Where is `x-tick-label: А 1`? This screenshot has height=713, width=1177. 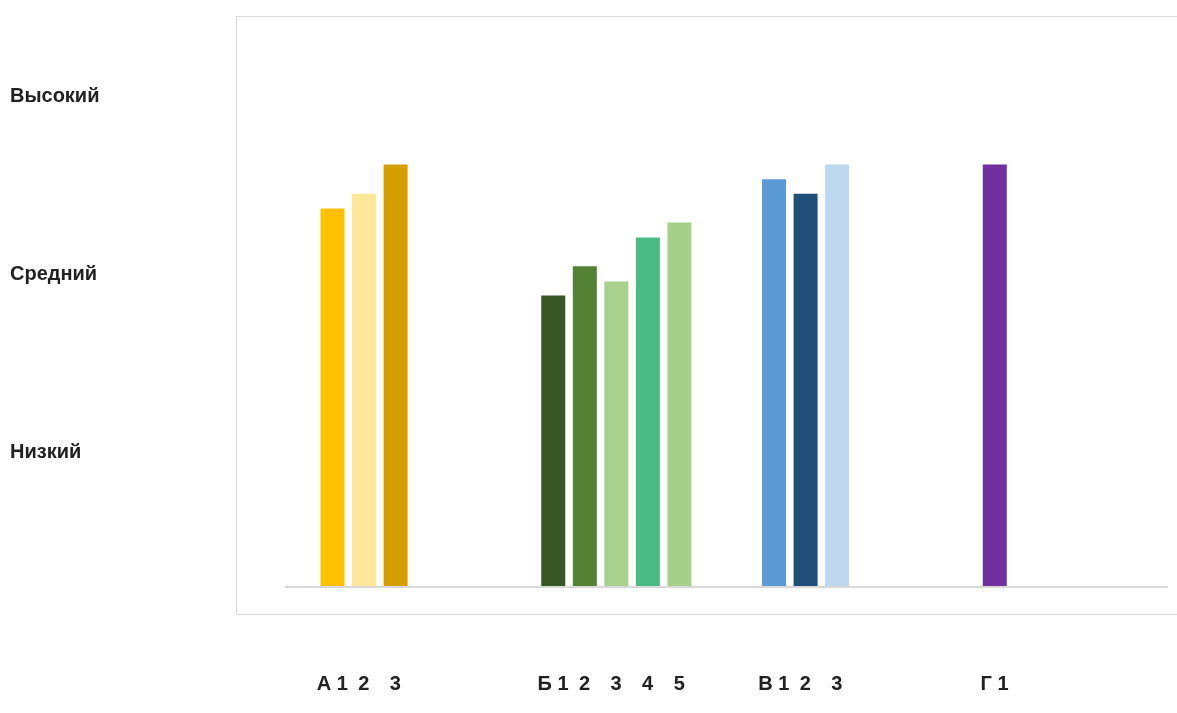 x-tick-label: А 1 is located at coordinates (332, 683).